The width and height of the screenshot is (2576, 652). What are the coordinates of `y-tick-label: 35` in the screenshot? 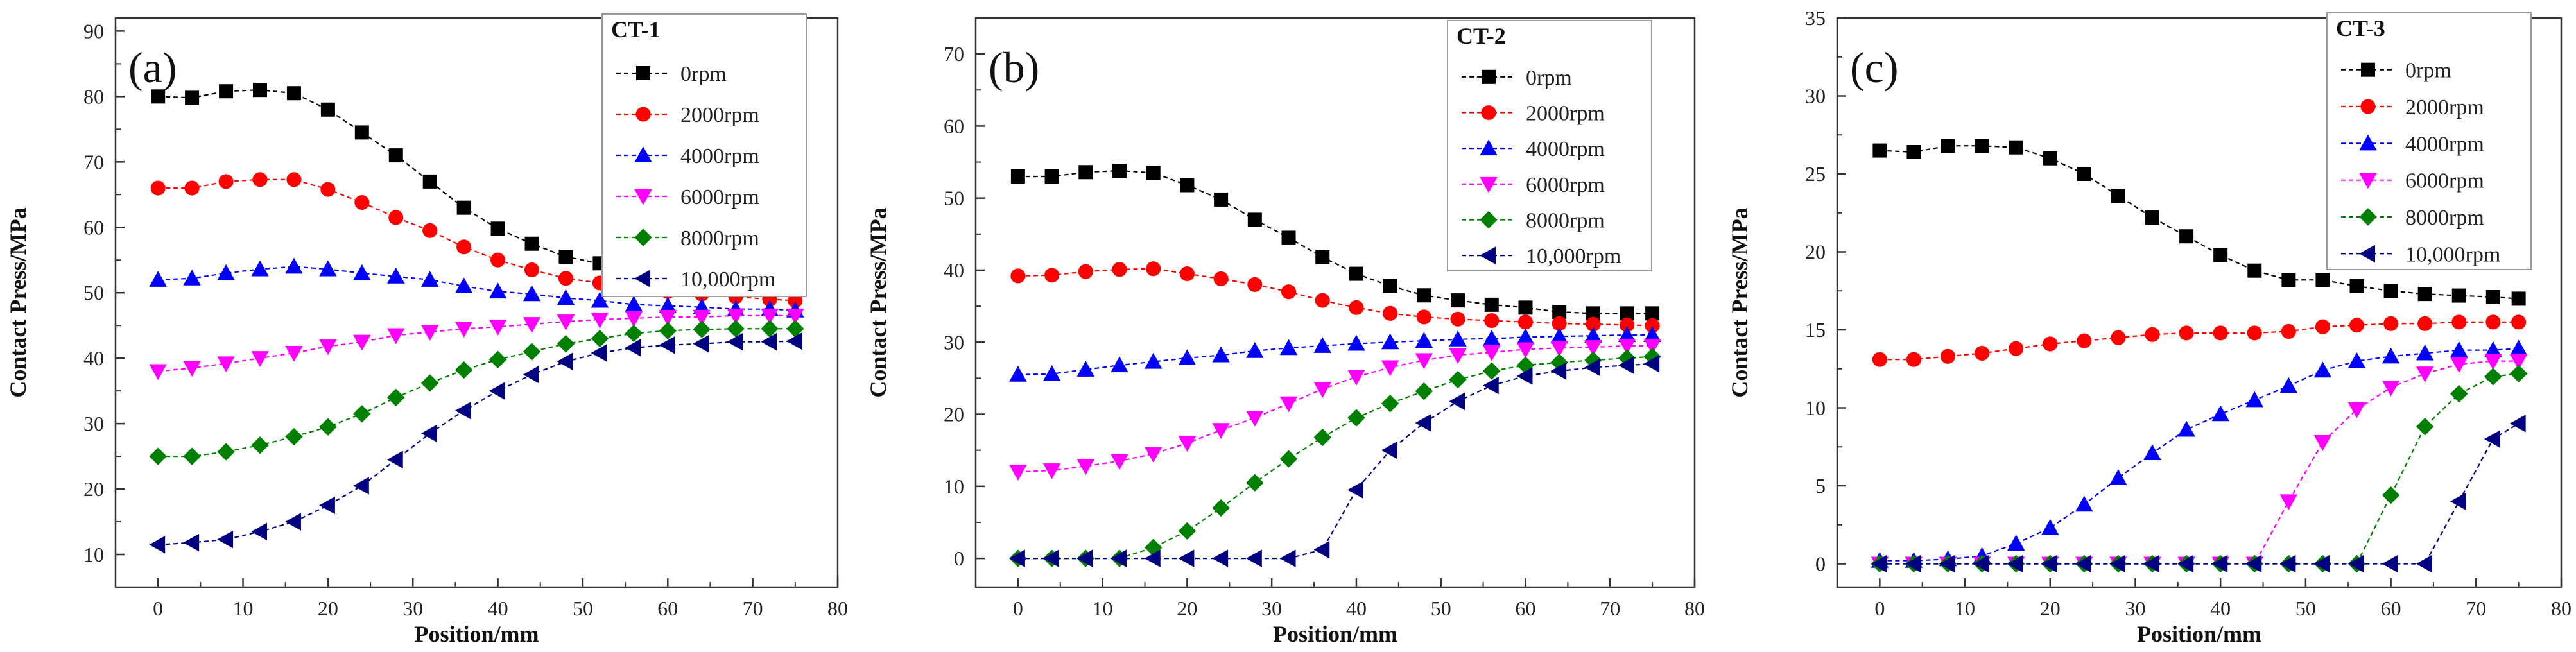 It's located at (1816, 18).